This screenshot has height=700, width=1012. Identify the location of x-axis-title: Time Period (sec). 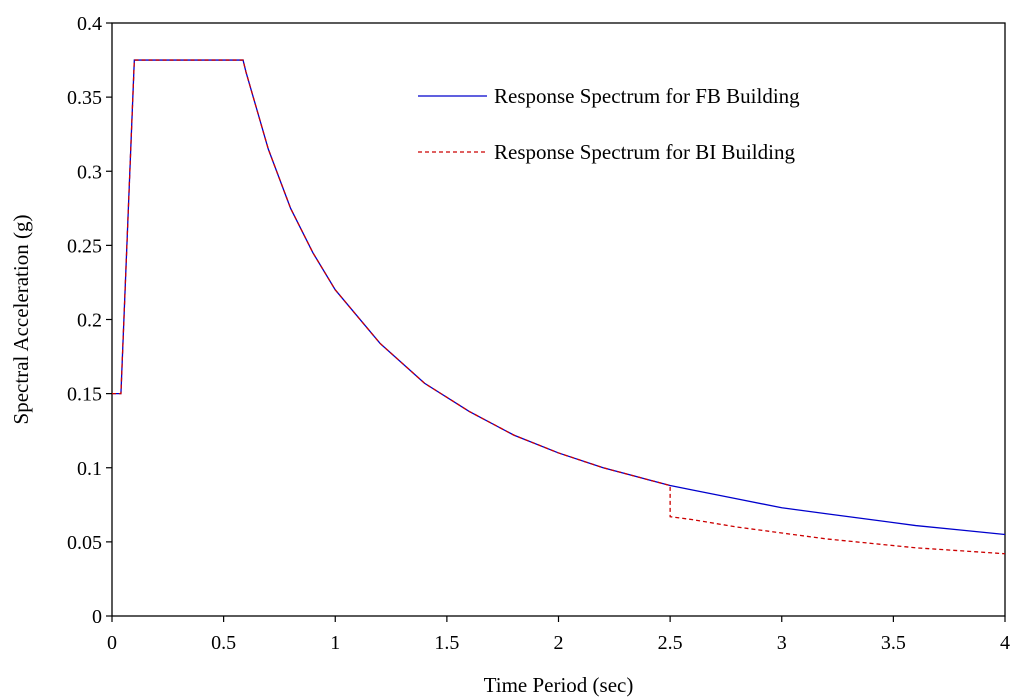
(559, 685).